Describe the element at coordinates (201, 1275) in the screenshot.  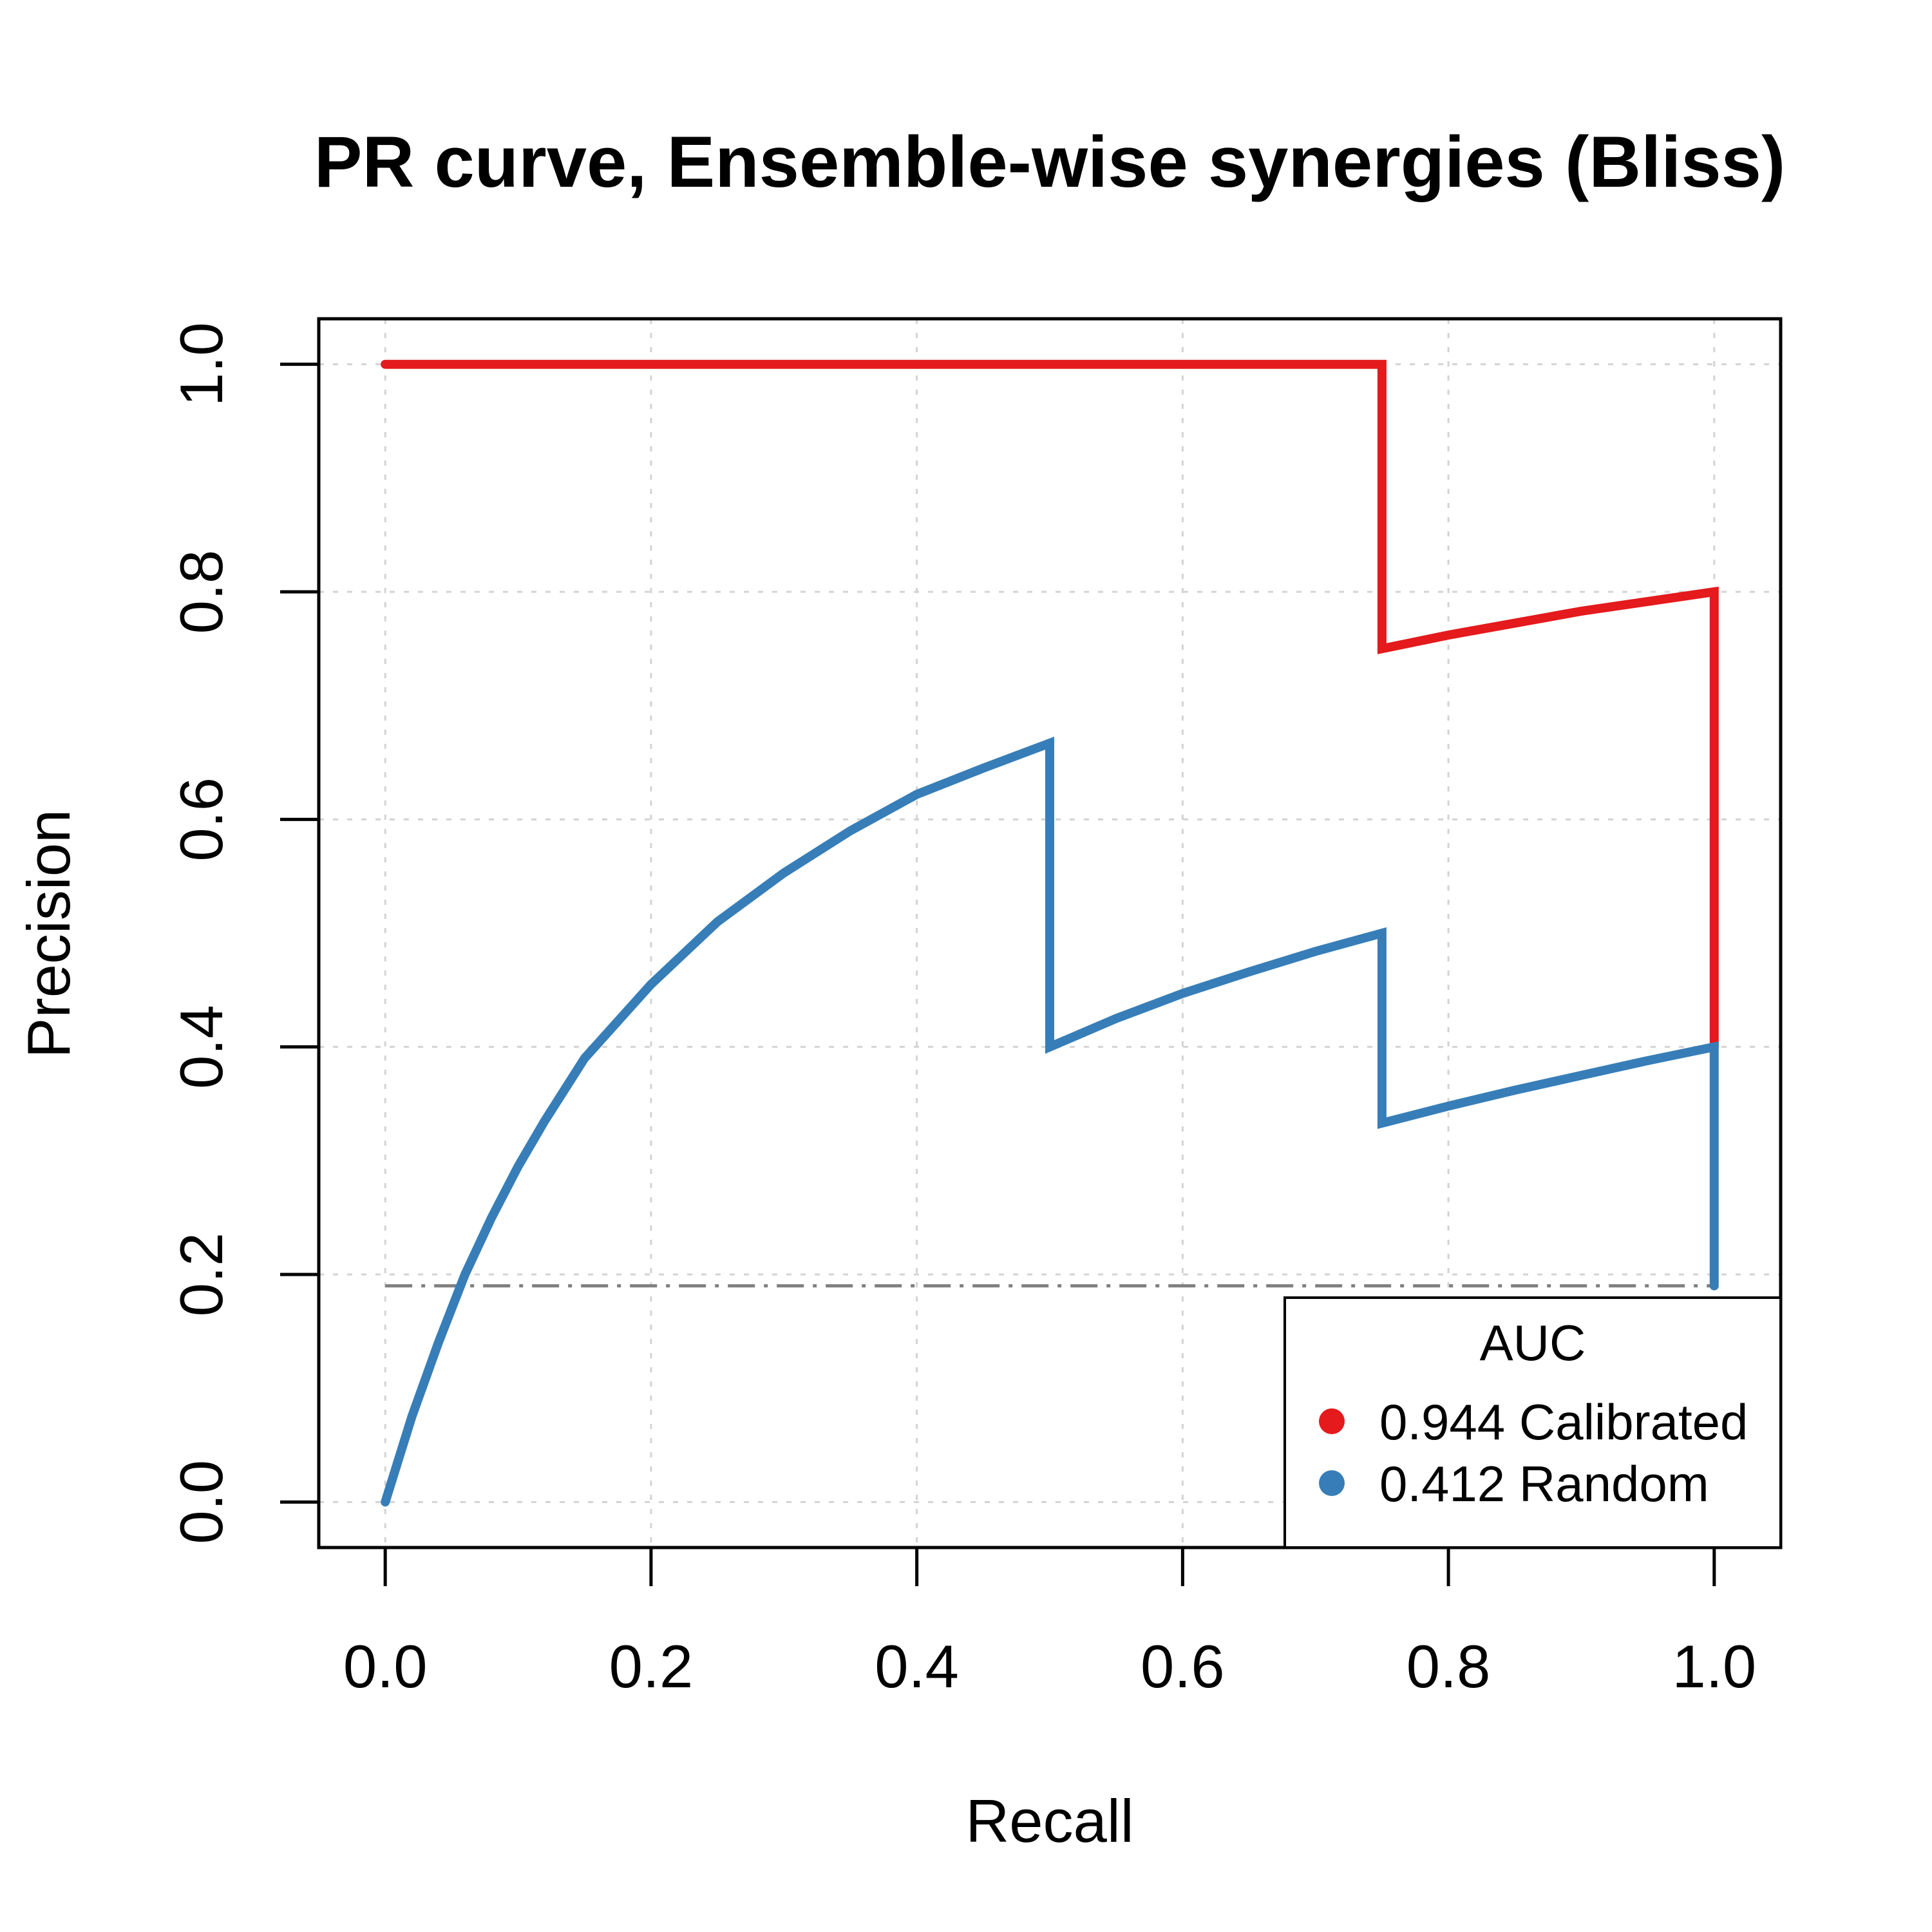
I see `y-tick-label-0.2: 0.2` at that location.